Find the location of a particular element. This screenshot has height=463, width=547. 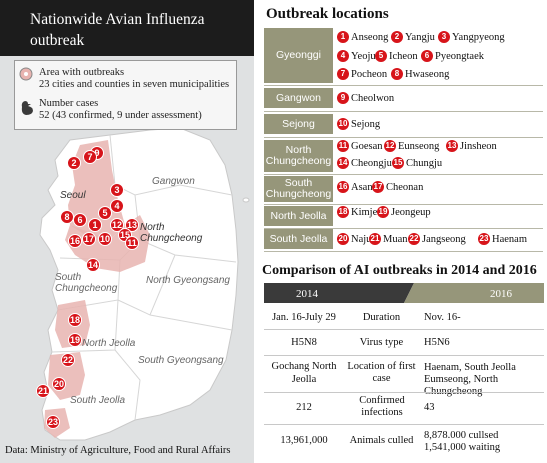

location-item: 16 Asan is located at coordinates (355, 187).